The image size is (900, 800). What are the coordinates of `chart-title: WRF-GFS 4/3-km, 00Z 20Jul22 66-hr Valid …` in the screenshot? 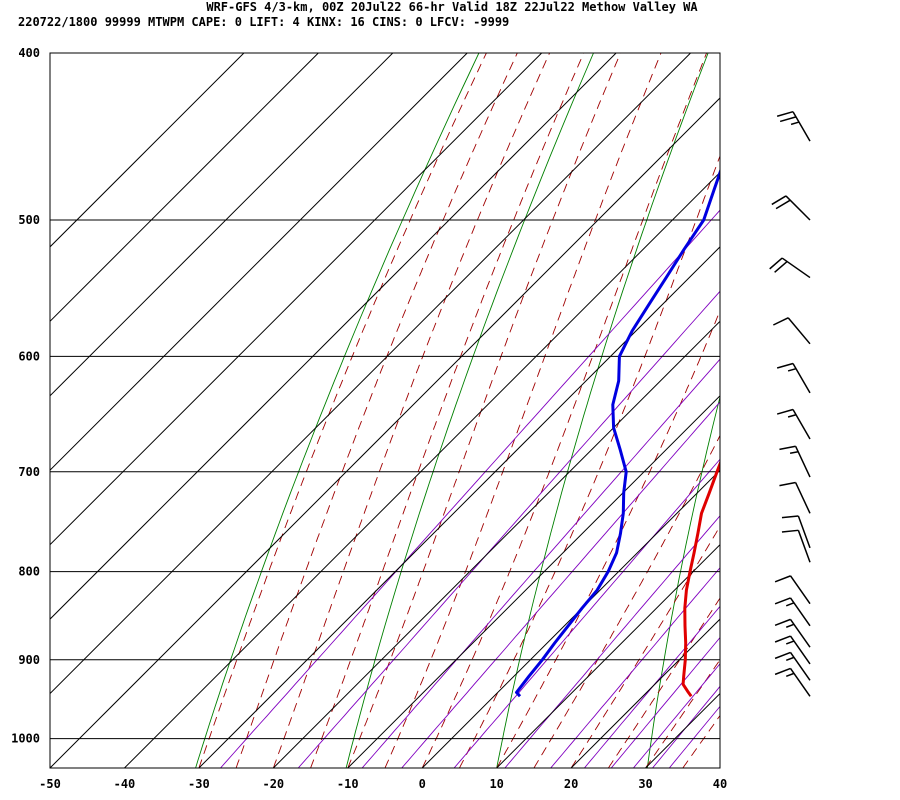 It's located at (452, 7).